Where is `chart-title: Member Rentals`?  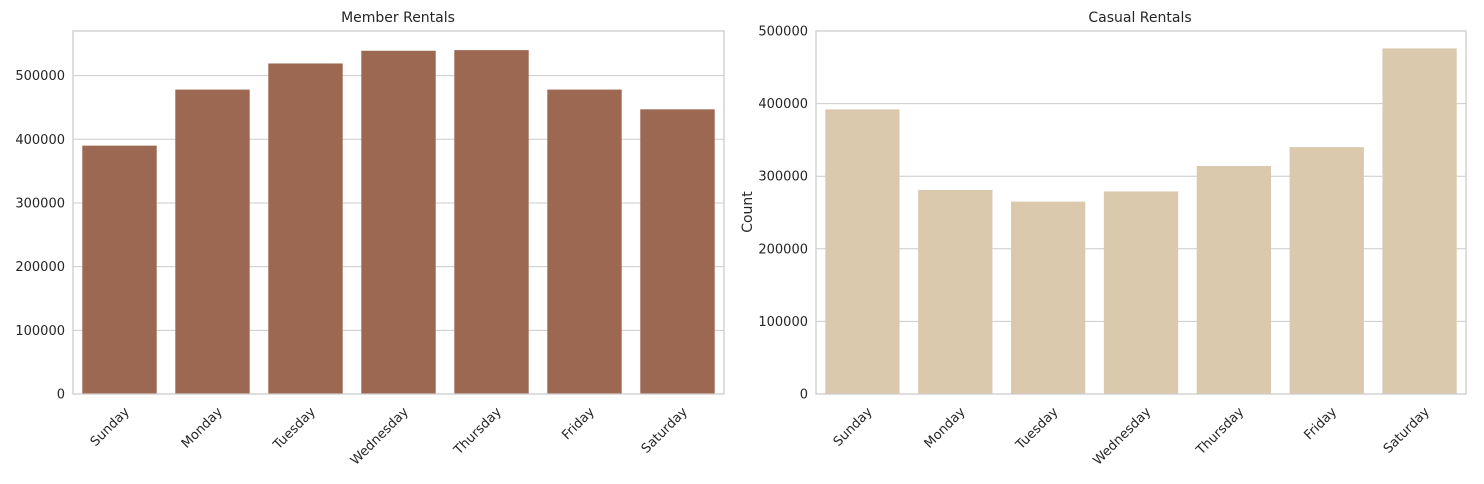
chart-title: Member Rentals is located at coordinates (398, 18).